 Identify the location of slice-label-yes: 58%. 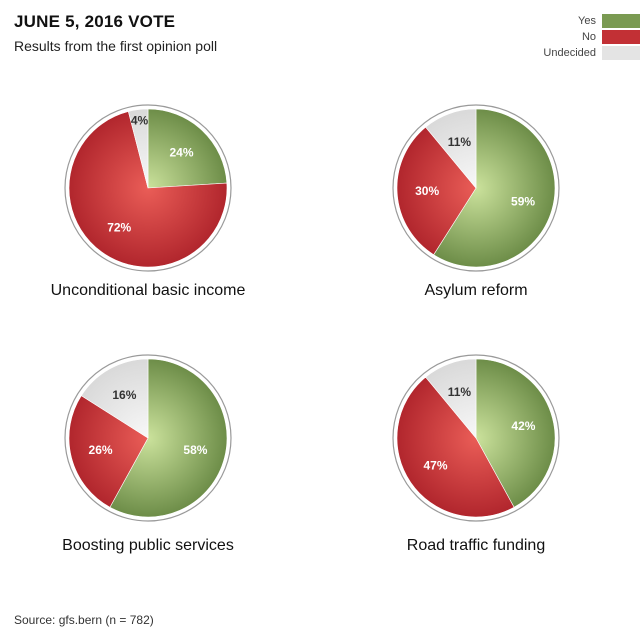
(195, 450).